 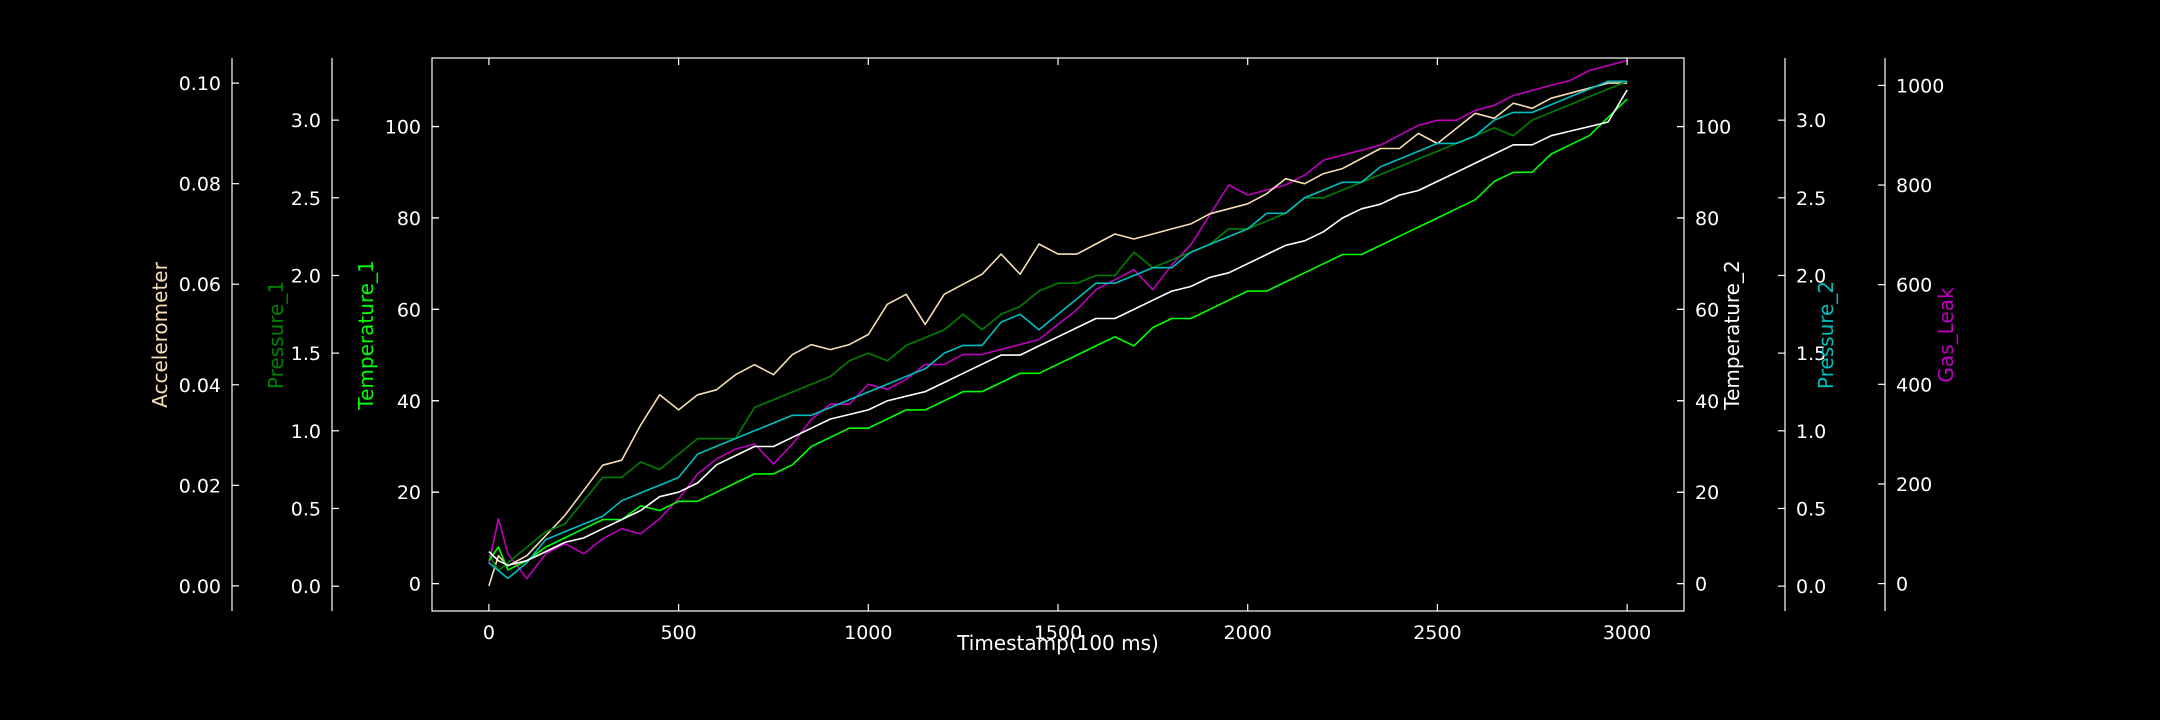 I want to click on x-tick-label: 0, so click(x=489, y=633).